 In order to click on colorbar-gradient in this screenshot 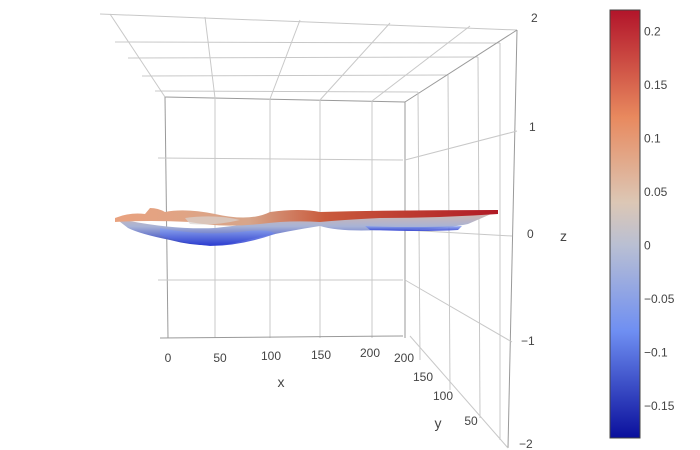, I will do `click(625, 224)`.